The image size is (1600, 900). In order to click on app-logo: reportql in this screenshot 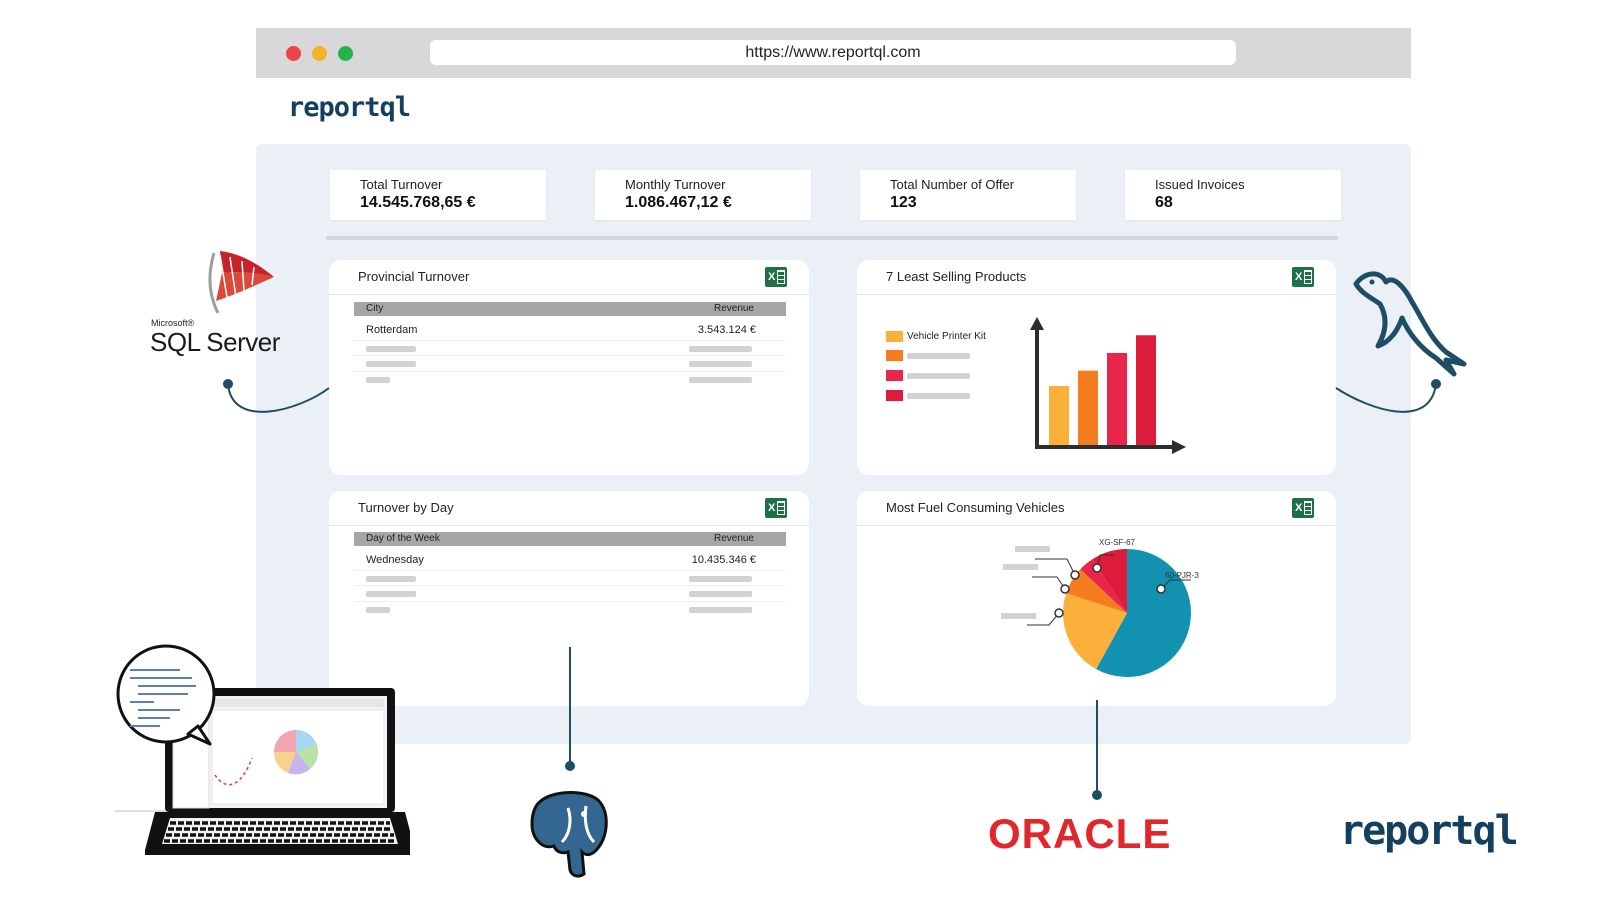, I will do `click(349, 107)`.